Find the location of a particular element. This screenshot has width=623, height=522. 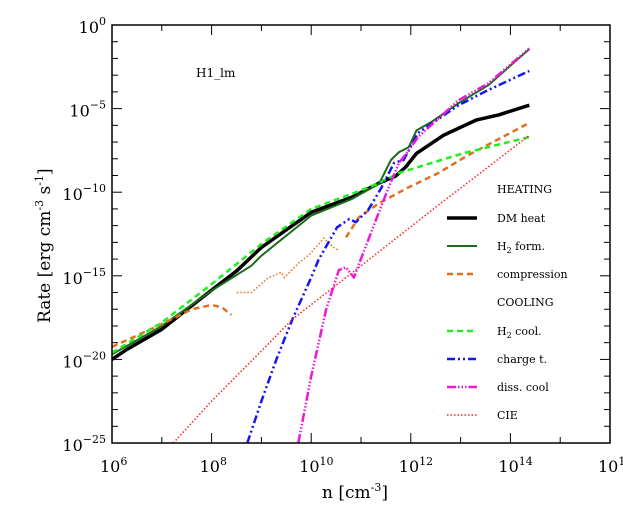

legend-label: diss. cool is located at coordinates (523, 387).